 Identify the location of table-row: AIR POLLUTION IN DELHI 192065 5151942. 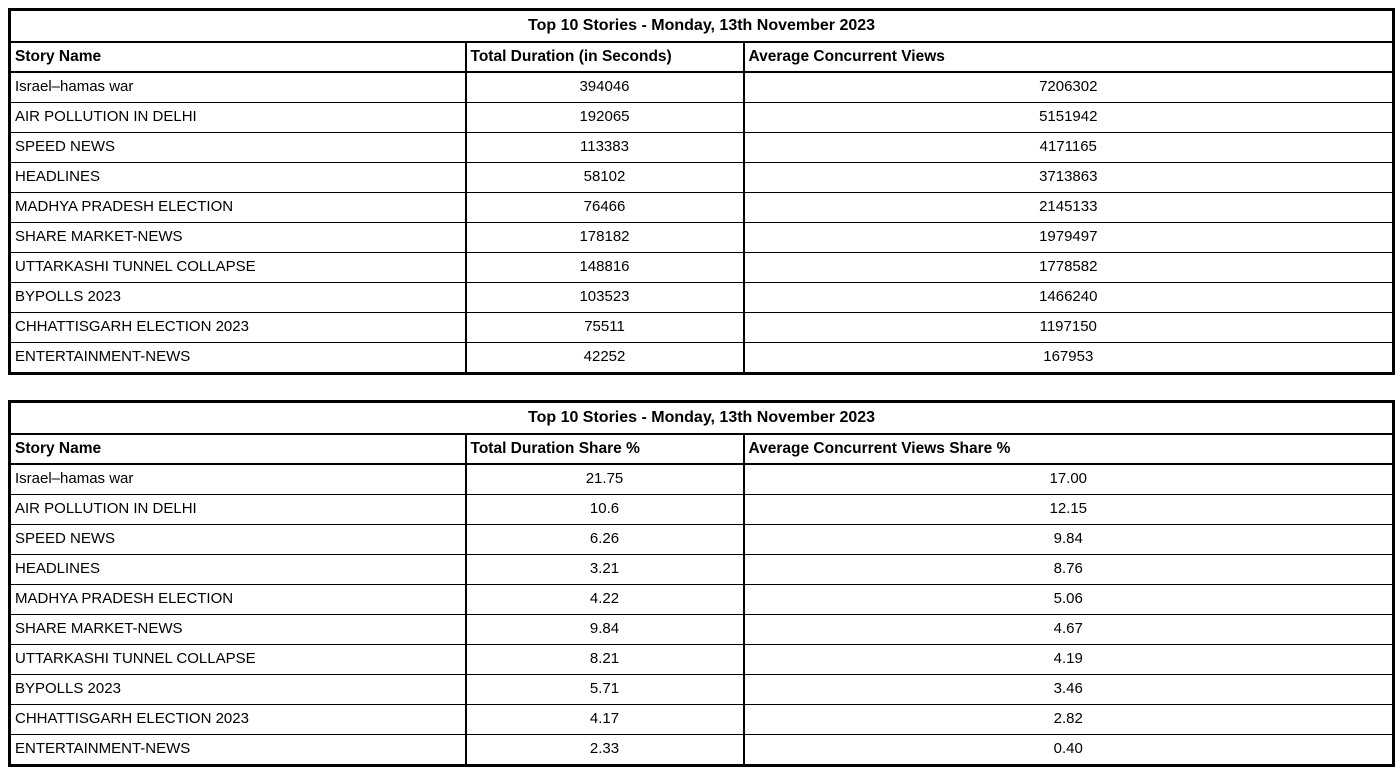
(701, 117).